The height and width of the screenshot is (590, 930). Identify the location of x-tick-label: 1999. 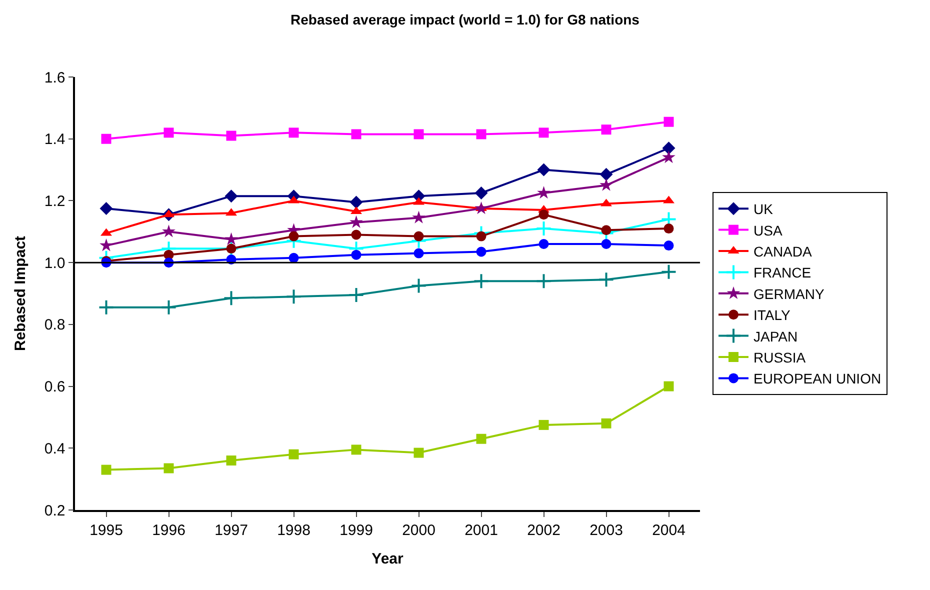
(356, 530).